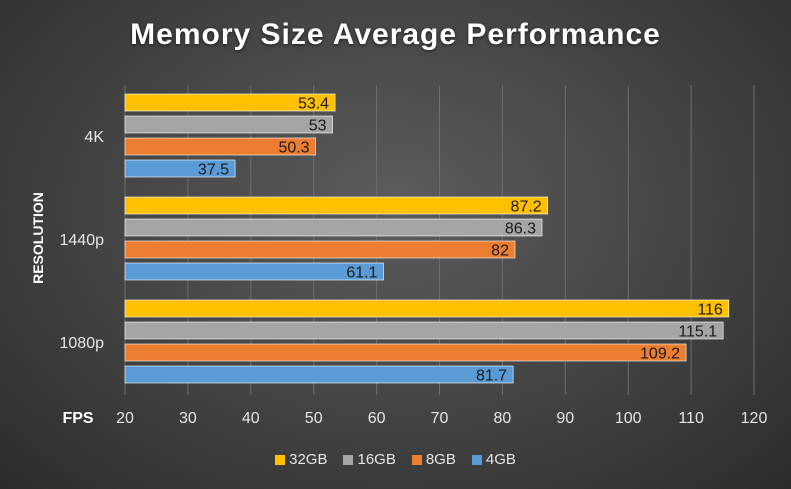 The image size is (791, 489). Describe the element at coordinates (280, 459) in the screenshot. I see `legend-swatch-32gb` at that location.